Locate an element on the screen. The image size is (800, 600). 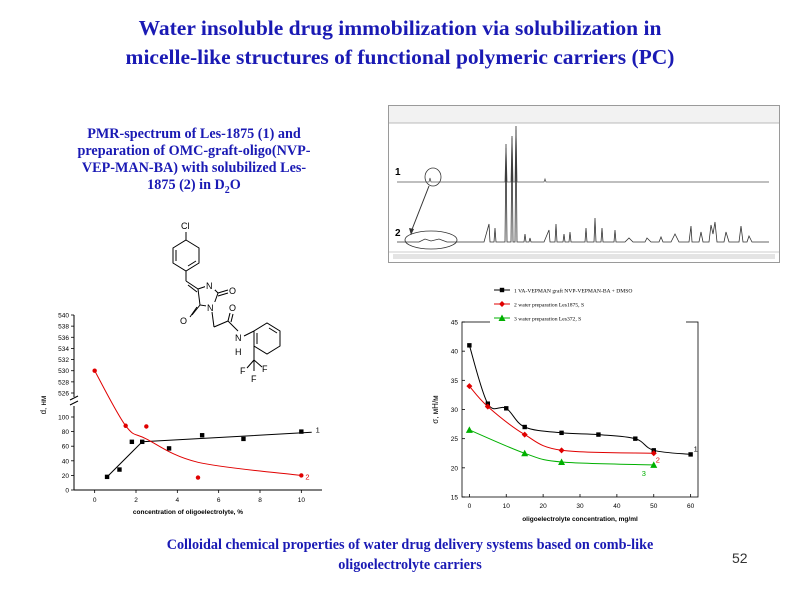
nmr-spectrum-image: 1 2 is located at coordinates (584, 184).